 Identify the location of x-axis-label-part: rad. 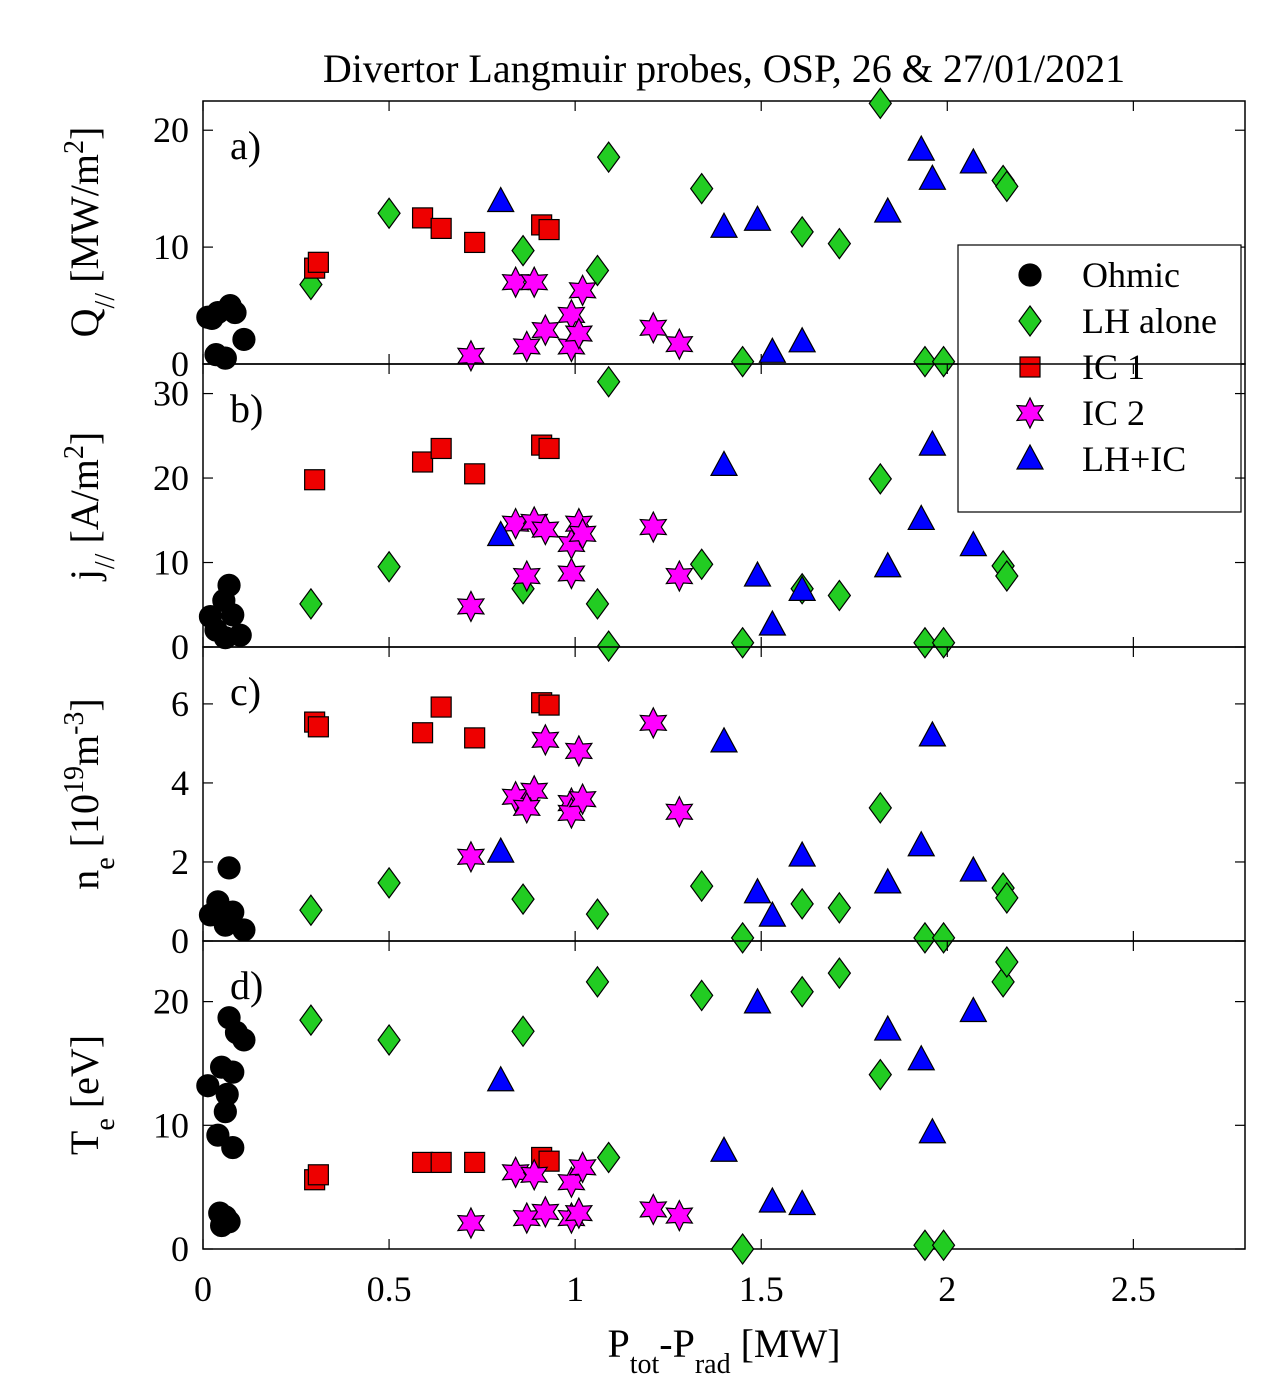
(713, 1362).